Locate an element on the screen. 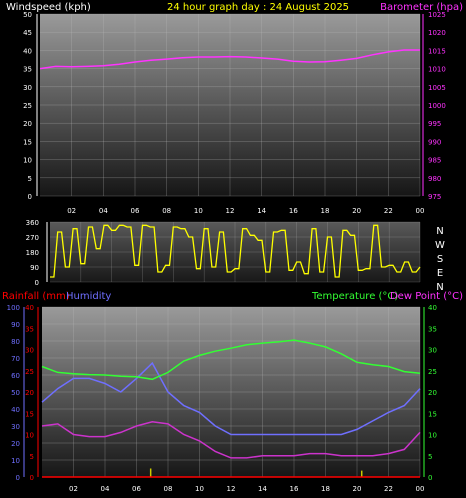 The width and height of the screenshot is (466, 498). wind-direction-series-line is located at coordinates (235, 251).